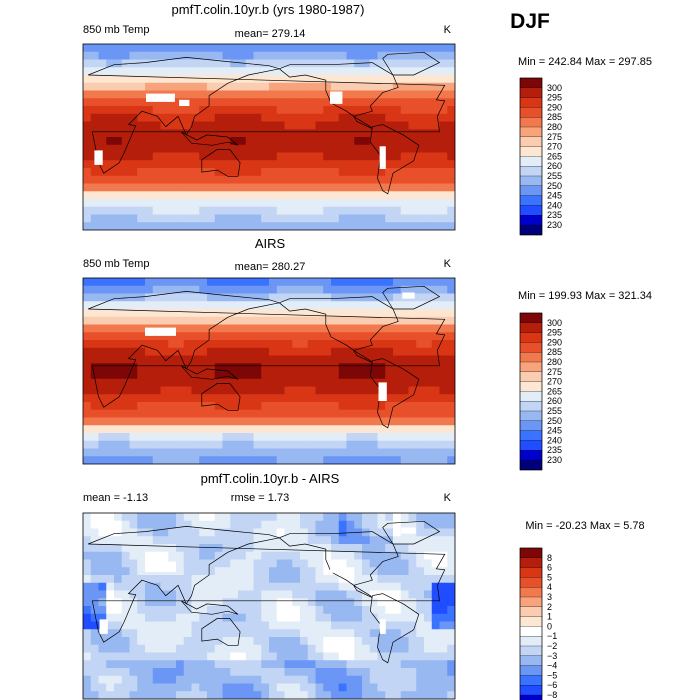  I want to click on colorbar-label: 290, so click(554, 342).